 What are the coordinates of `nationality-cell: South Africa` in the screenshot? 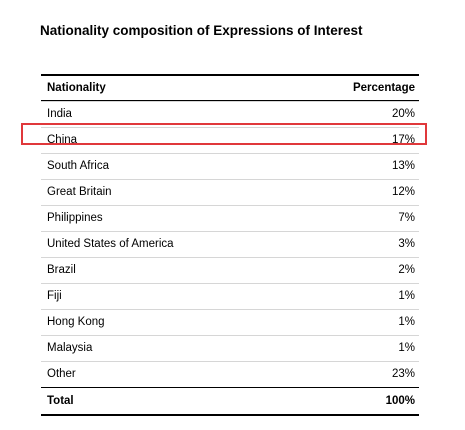 It's located at (78, 166).